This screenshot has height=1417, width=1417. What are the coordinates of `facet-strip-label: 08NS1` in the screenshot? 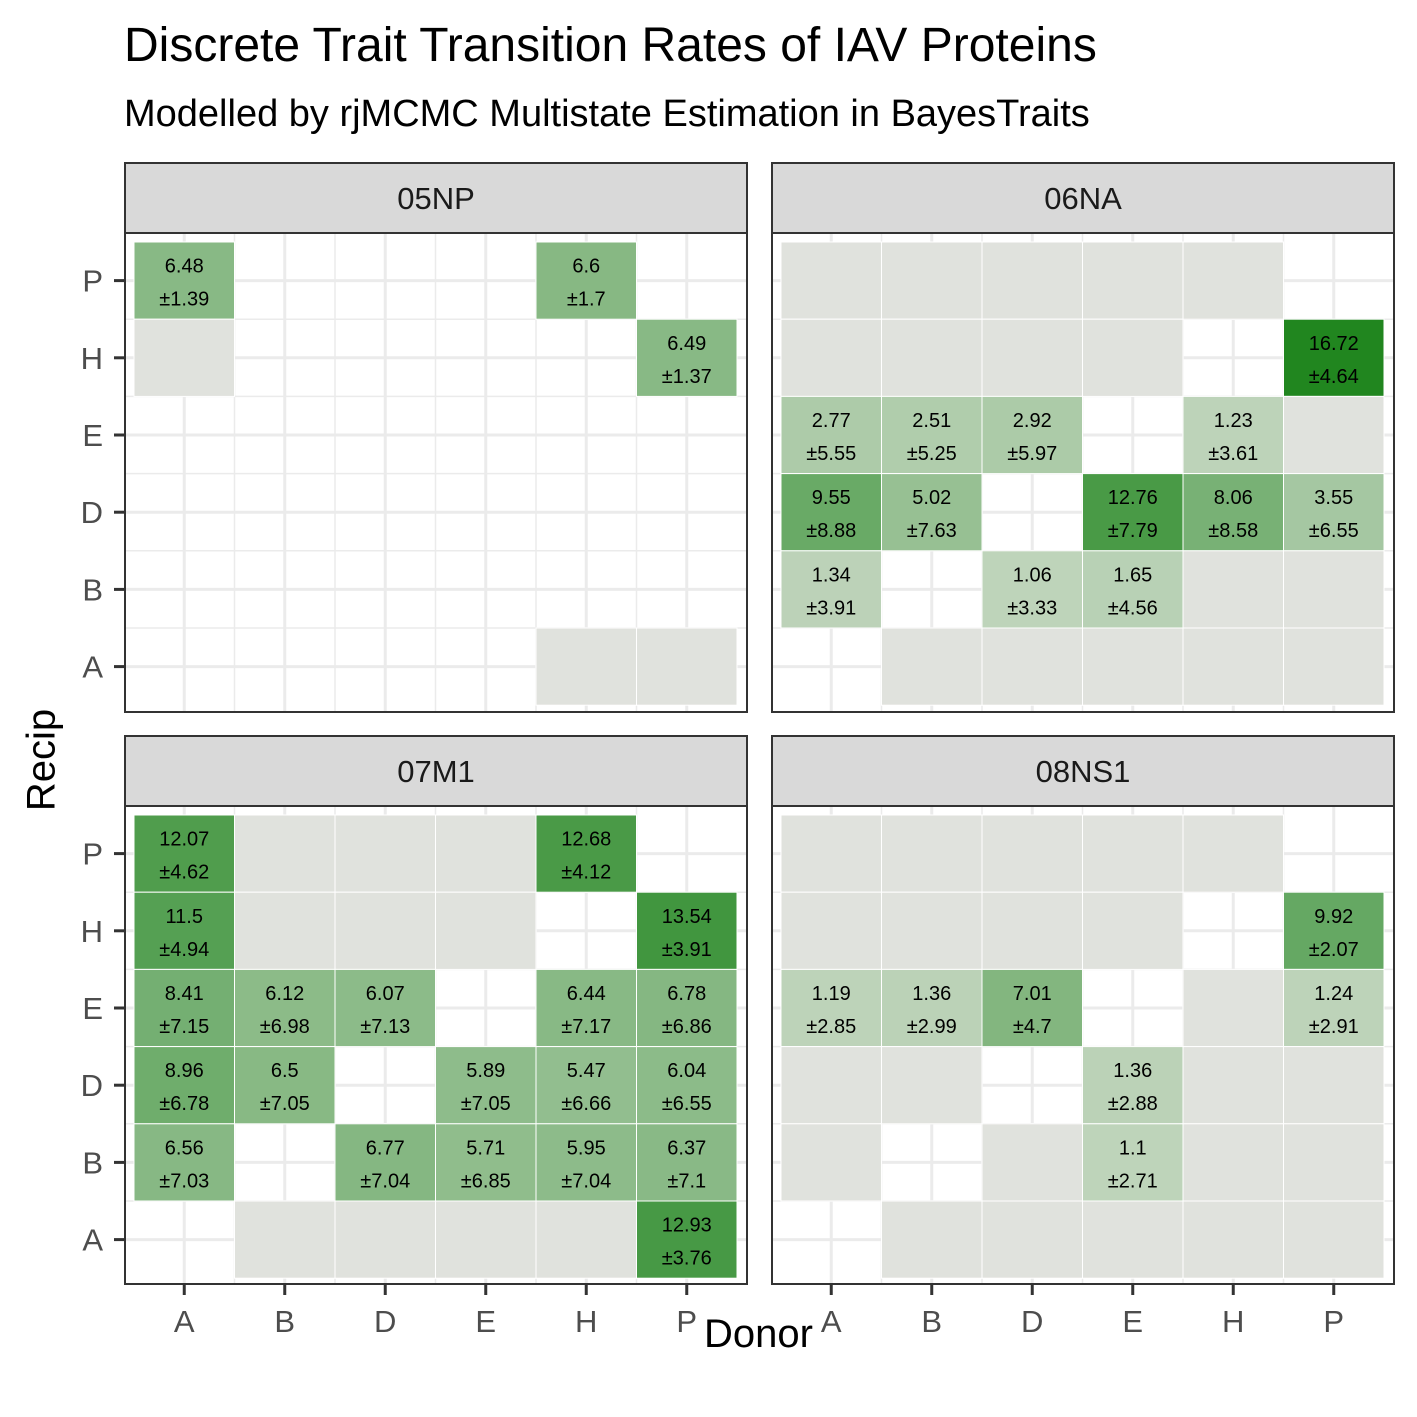 It's located at (1083, 771).